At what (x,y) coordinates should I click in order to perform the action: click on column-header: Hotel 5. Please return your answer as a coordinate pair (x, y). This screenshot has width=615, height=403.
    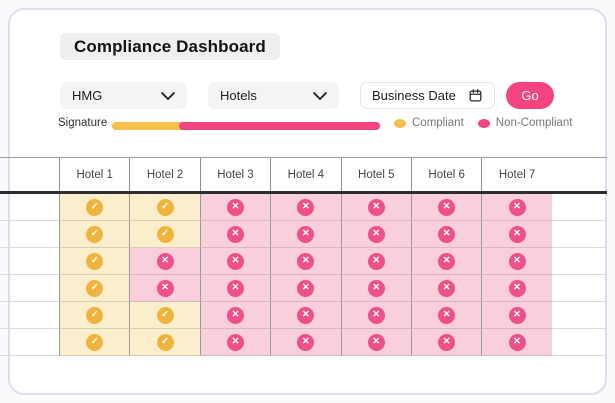
    Looking at the image, I should click on (375, 174).